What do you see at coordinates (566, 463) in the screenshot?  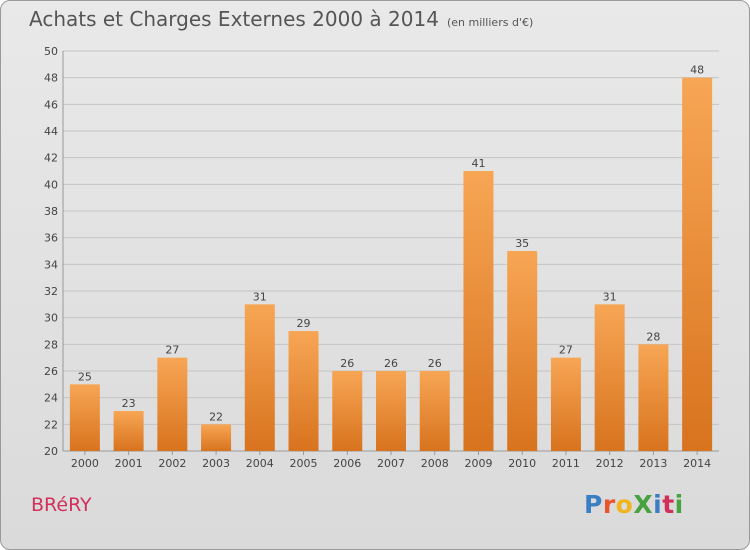 I see `x-tick-label: 2011` at bounding box center [566, 463].